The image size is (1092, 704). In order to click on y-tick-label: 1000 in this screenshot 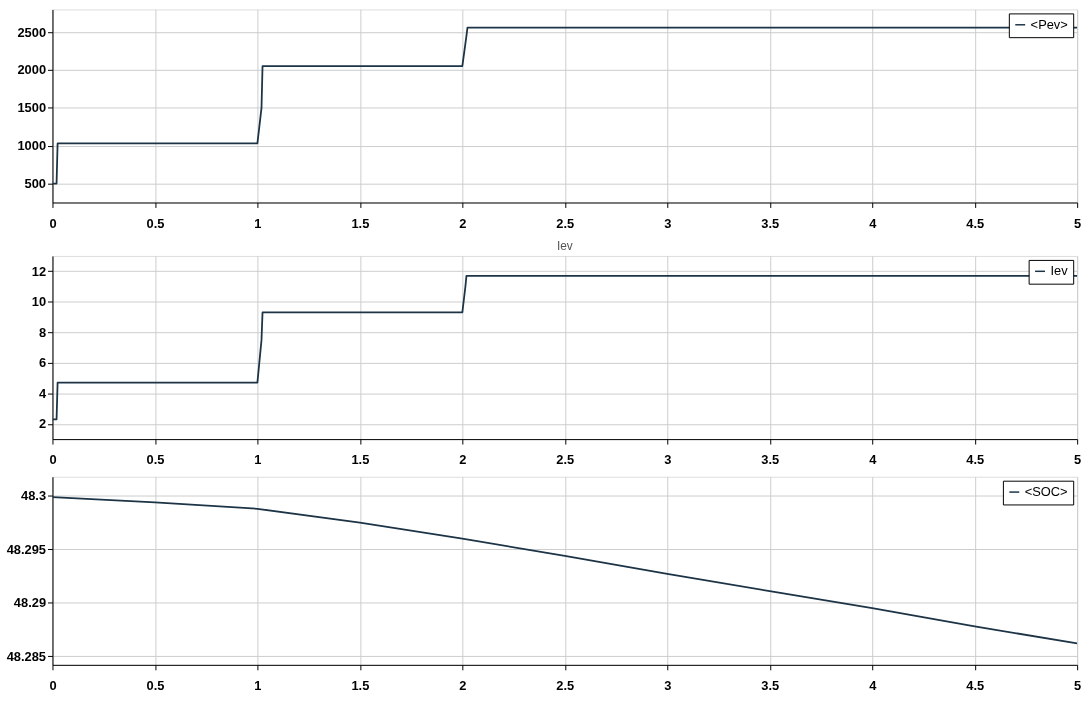, I will do `click(32, 146)`.